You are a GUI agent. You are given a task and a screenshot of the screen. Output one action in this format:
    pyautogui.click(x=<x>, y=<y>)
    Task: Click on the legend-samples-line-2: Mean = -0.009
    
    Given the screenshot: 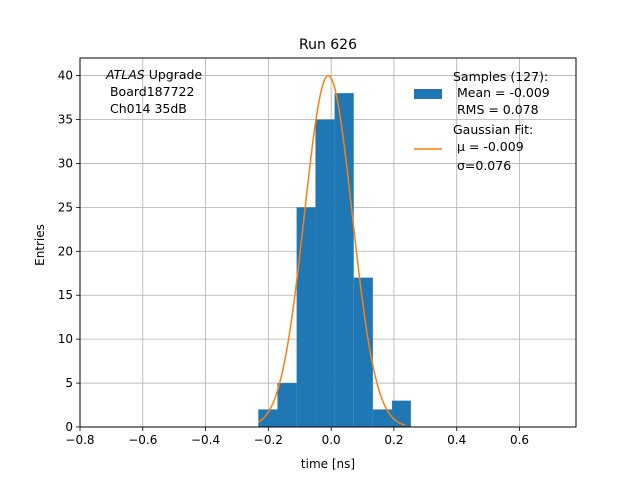 What is the action you would take?
    pyautogui.click(x=501, y=92)
    